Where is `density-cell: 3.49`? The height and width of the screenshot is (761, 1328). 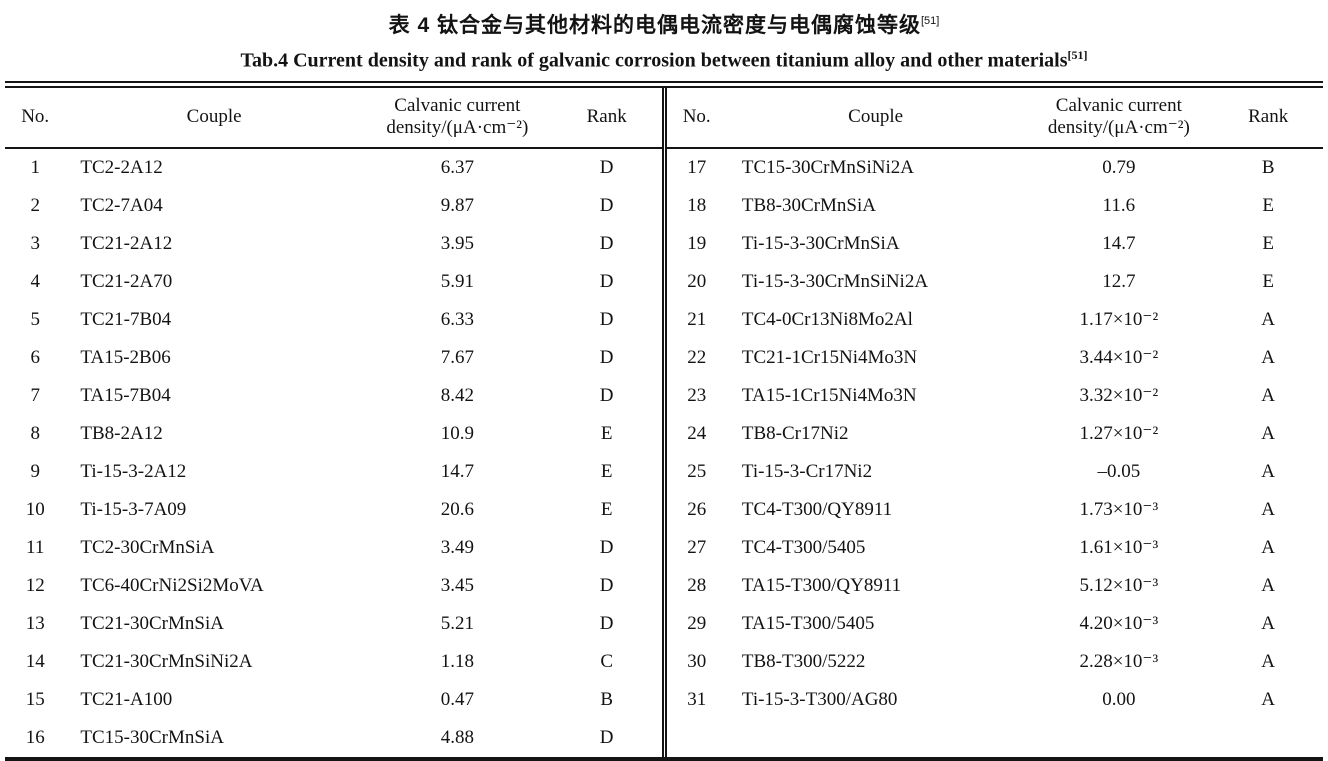 density-cell: 3.49 is located at coordinates (457, 547).